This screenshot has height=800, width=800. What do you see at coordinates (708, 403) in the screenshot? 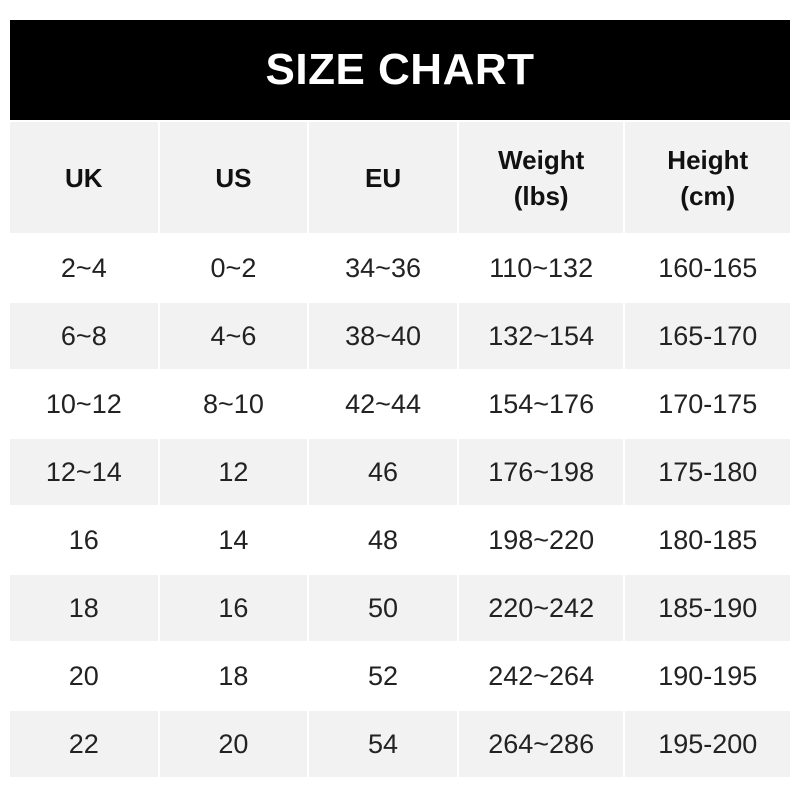
I see `table-cell: 170-175` at bounding box center [708, 403].